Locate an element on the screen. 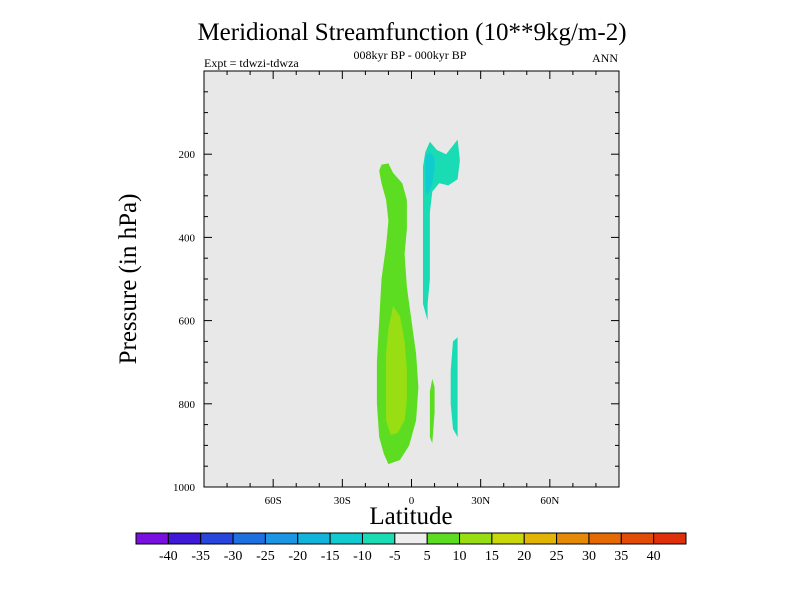 The width and height of the screenshot is (800, 600). colorbar-label: -30 is located at coordinates (233, 556).